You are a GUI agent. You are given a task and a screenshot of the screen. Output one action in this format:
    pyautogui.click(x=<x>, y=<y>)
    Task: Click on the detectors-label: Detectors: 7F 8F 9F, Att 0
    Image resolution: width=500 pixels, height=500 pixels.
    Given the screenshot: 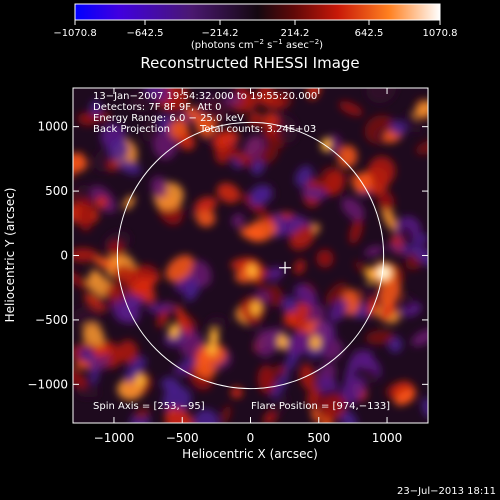 What is the action you would take?
    pyautogui.click(x=157, y=107)
    